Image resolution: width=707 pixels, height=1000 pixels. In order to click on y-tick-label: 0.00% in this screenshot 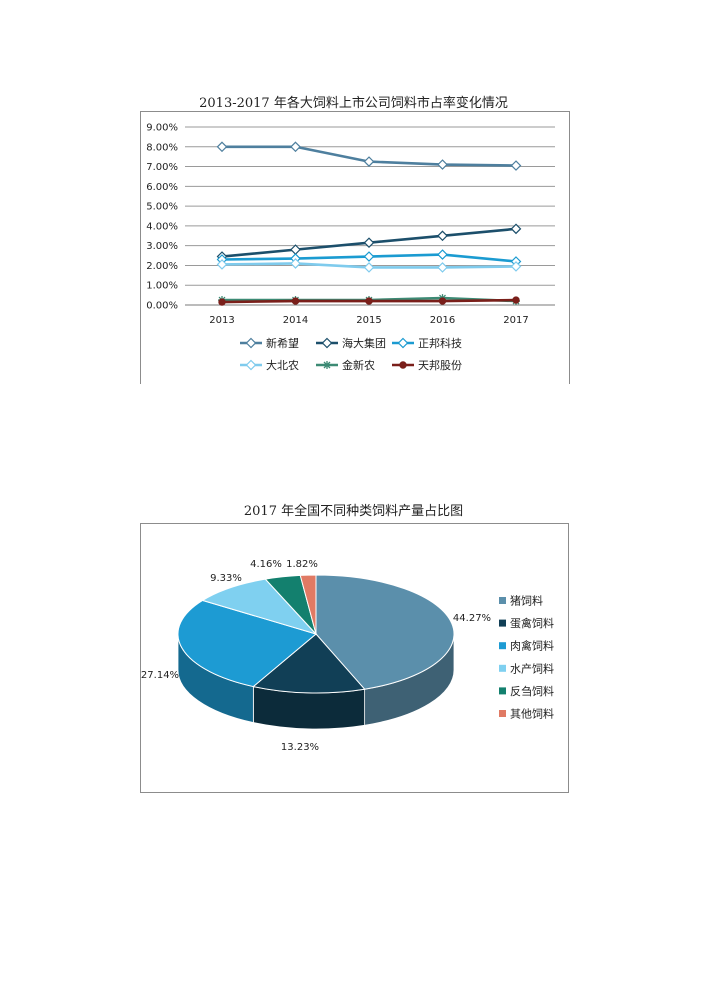, I will do `click(162, 306)`.